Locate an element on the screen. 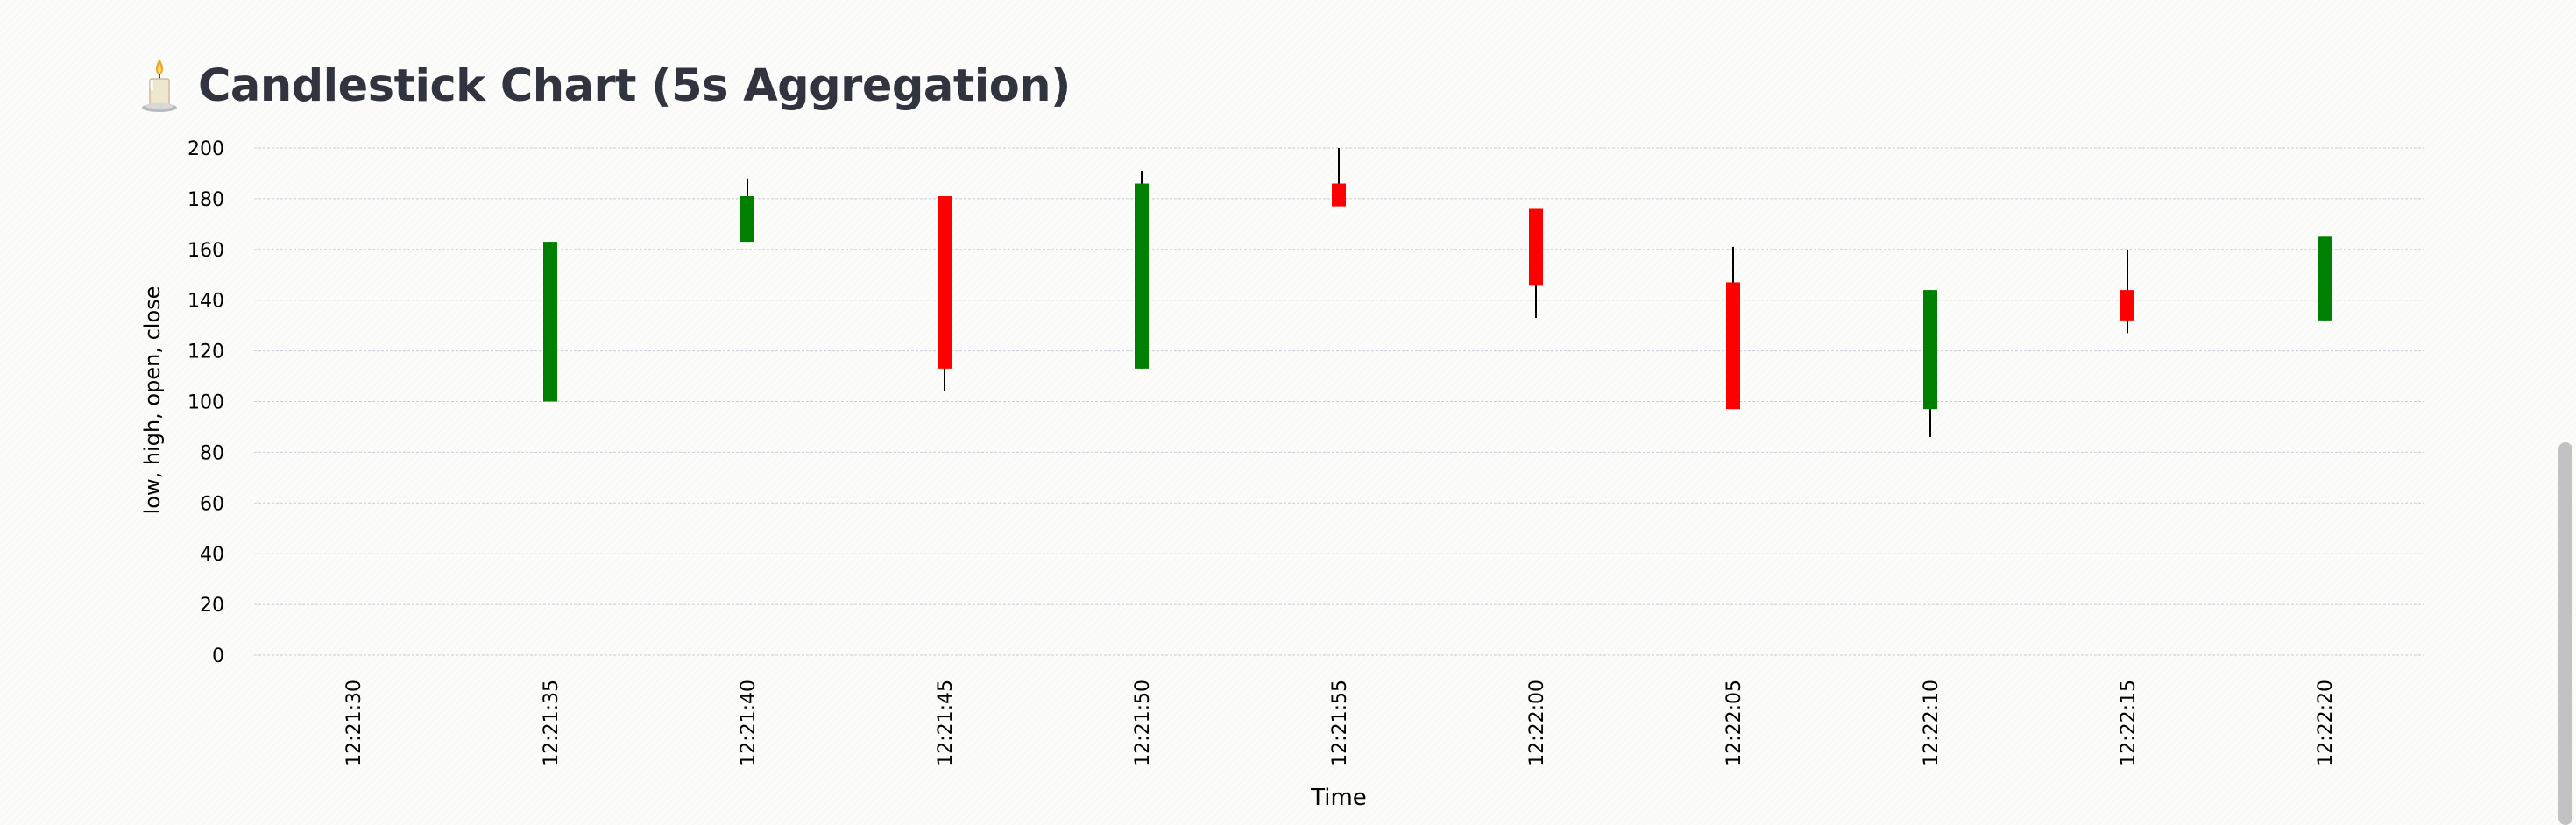 The width and height of the screenshot is (2576, 825). x-tick-label: 12:21:30 is located at coordinates (354, 723).